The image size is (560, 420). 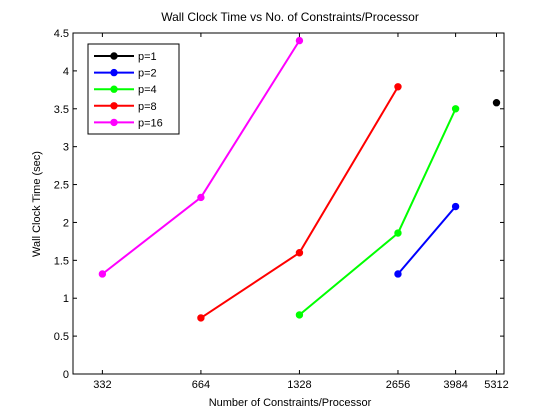 I want to click on y-tick-label: 3.5, so click(x=61, y=110).